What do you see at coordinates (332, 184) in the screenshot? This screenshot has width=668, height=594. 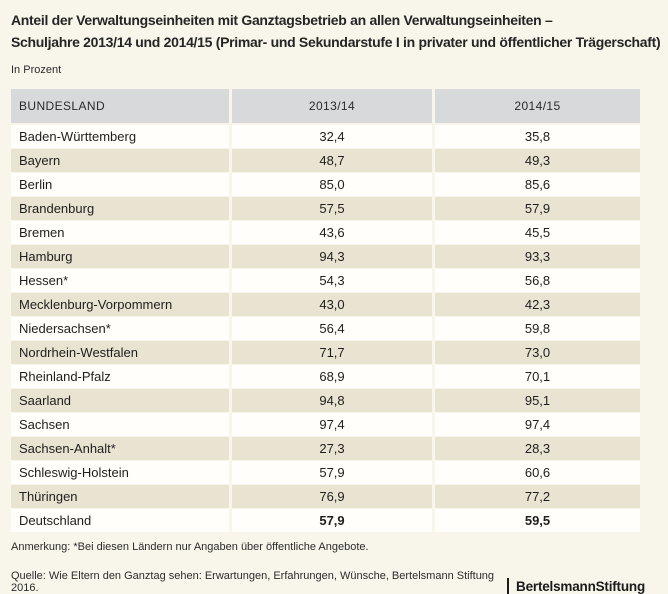 I see `value-2013-14-cell: 85,0` at bounding box center [332, 184].